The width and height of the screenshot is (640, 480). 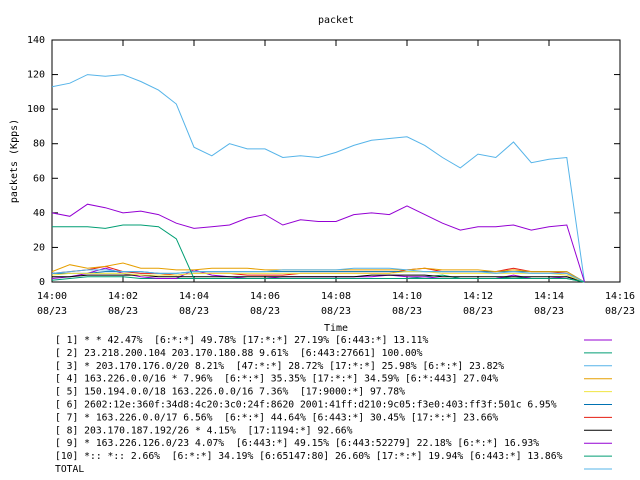 What do you see at coordinates (549, 296) in the screenshot?
I see `x-tick-label: 14:14` at bounding box center [549, 296].